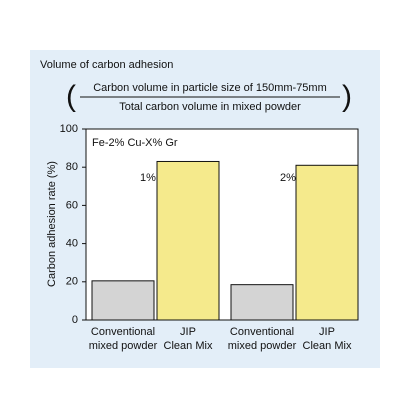 The width and height of the screenshot is (410, 415). I want to click on chart-title: Volume of carbon adhesion, so click(106, 65).